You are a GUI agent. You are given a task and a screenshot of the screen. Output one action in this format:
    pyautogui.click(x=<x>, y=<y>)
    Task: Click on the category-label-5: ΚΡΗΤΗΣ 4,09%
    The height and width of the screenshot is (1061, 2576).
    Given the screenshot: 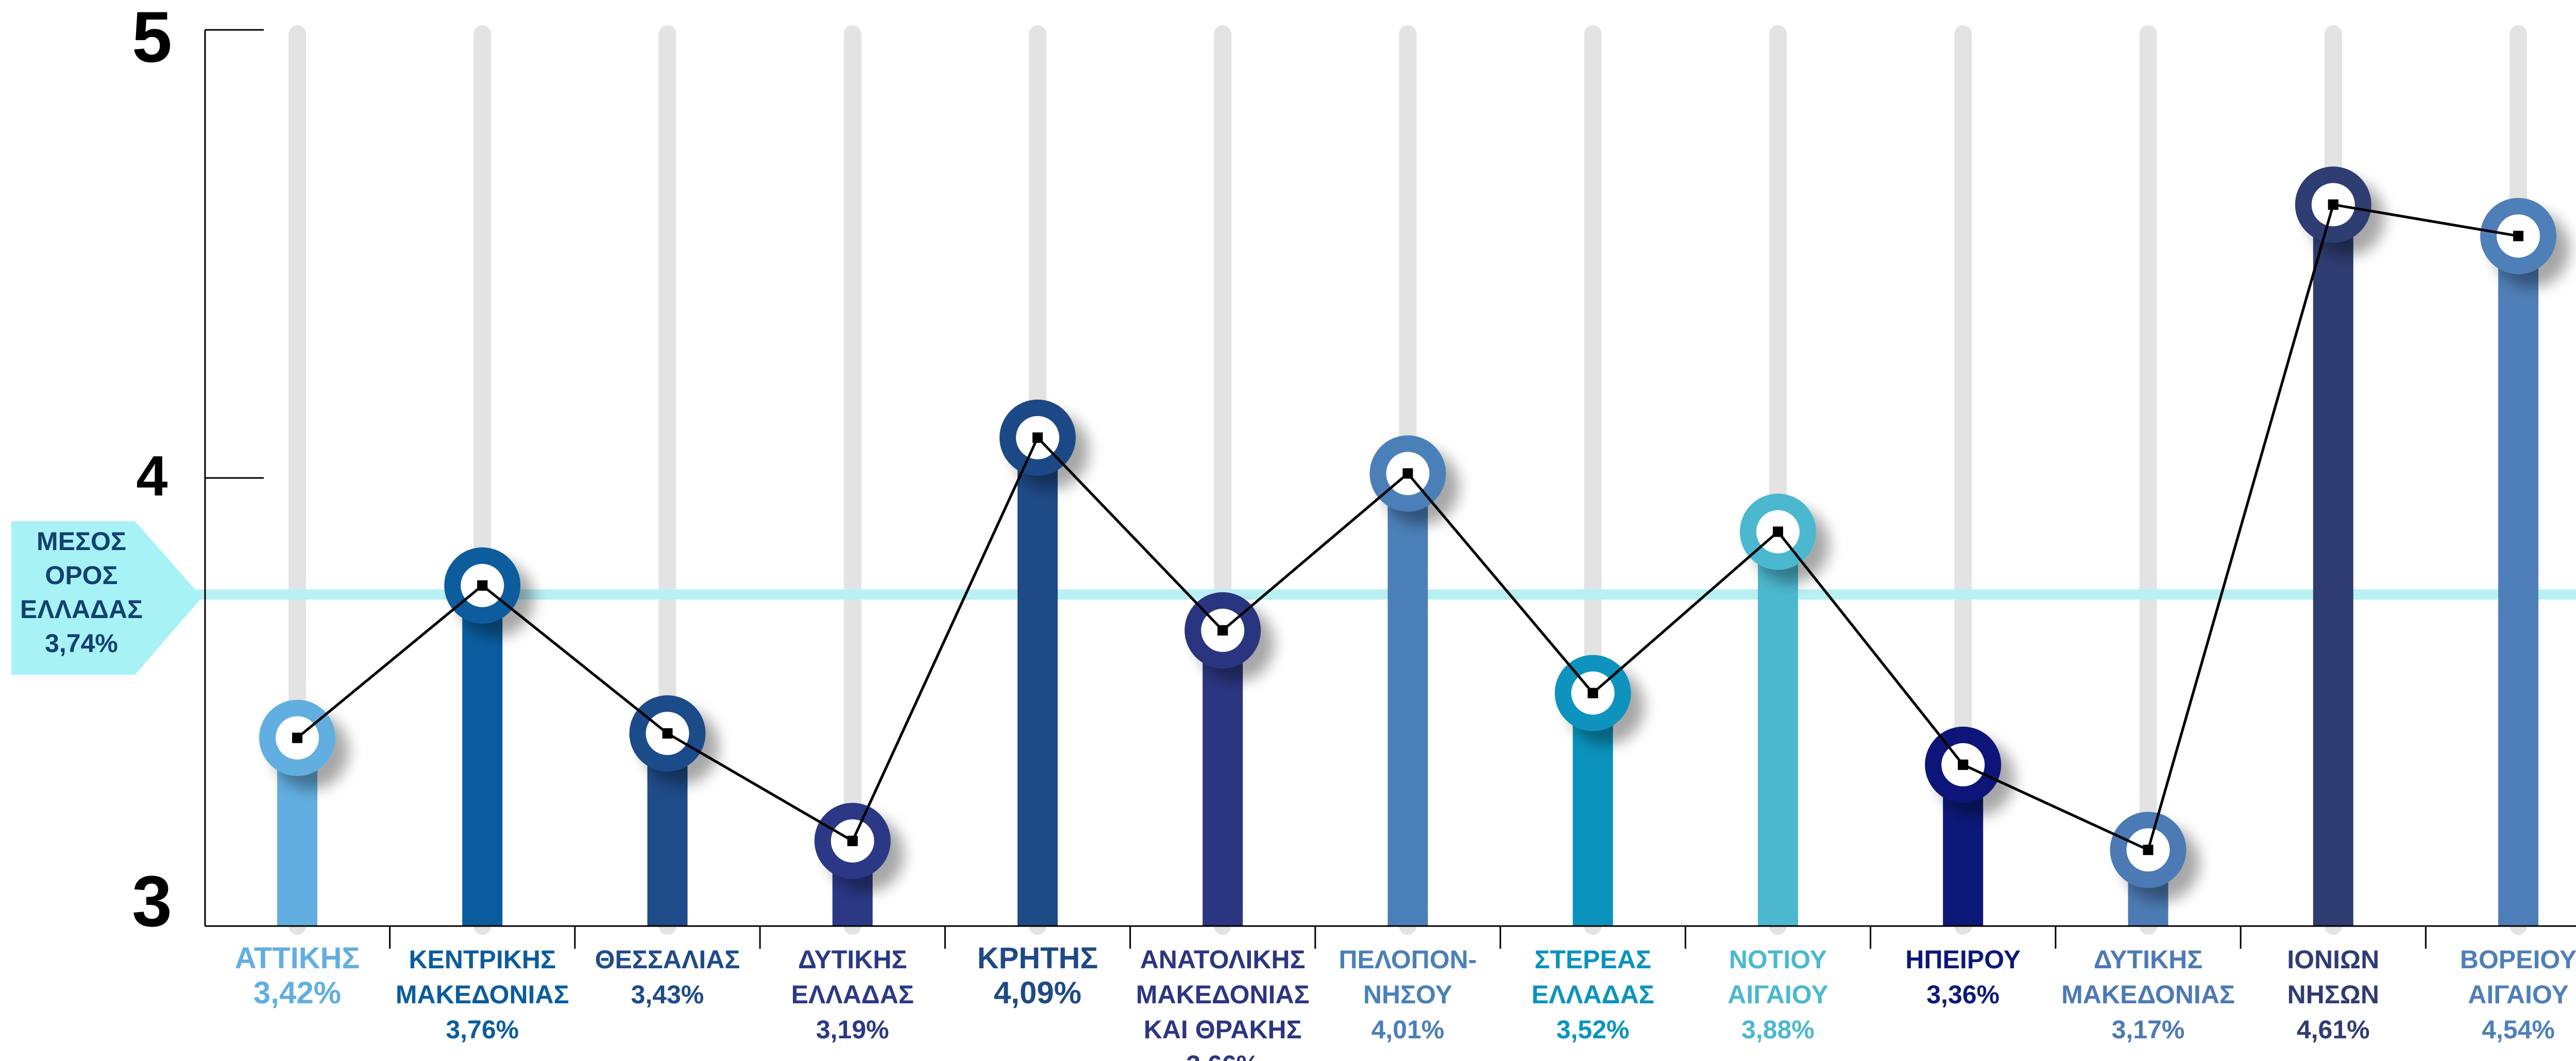 What is the action you would take?
    pyautogui.click(x=1037, y=976)
    